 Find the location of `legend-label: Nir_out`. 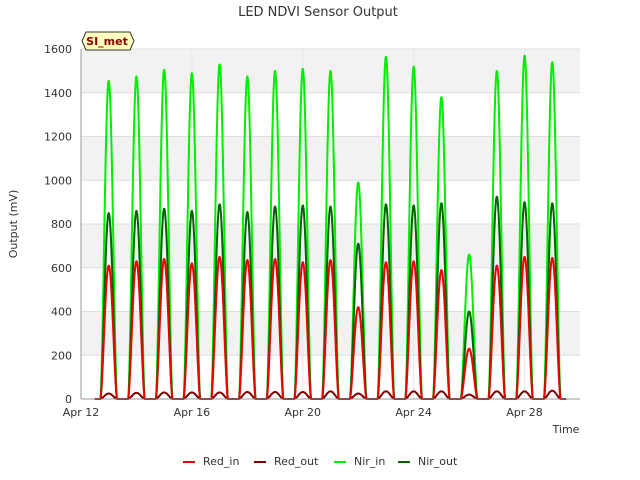

legend-label: Nir_out is located at coordinates (438, 461).